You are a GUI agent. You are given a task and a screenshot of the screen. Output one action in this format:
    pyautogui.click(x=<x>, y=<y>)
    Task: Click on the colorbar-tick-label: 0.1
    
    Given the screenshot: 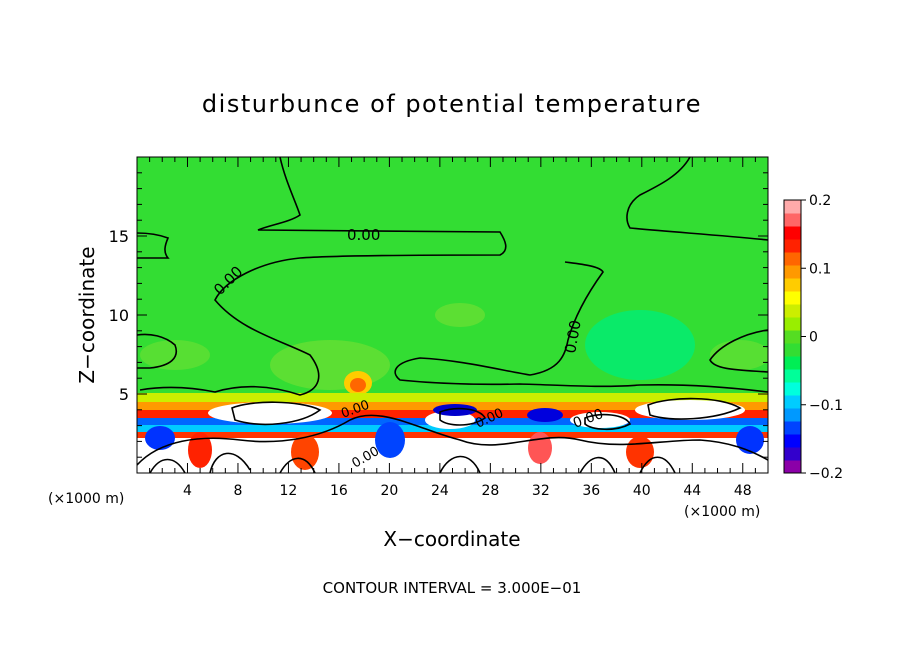 What is the action you would take?
    pyautogui.click(x=820, y=269)
    